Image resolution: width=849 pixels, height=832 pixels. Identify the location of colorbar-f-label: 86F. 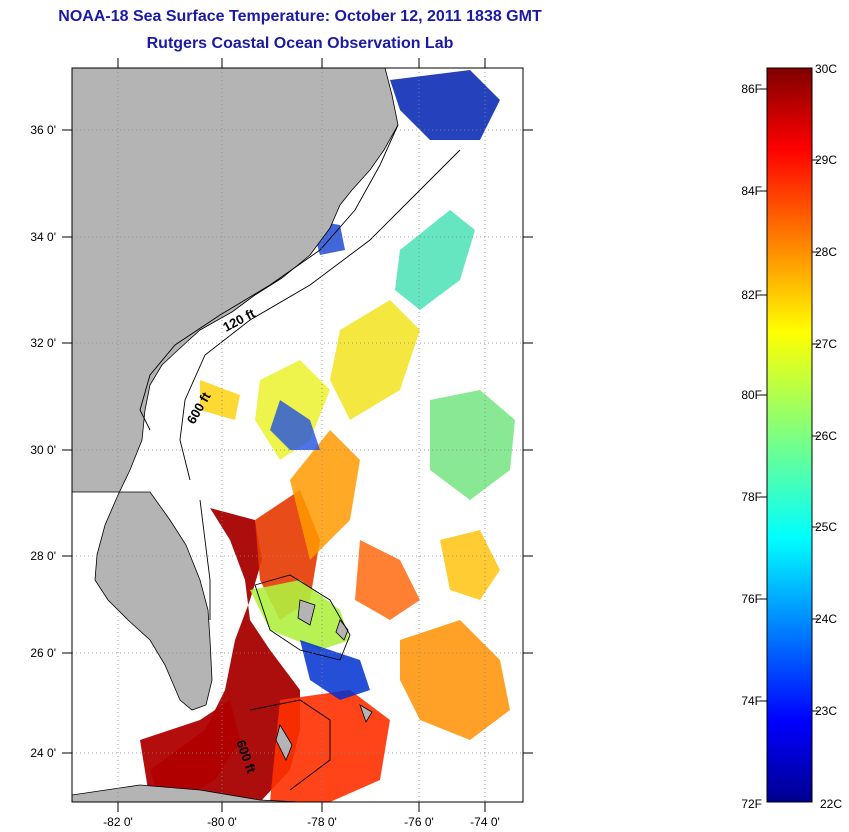
(751, 89).